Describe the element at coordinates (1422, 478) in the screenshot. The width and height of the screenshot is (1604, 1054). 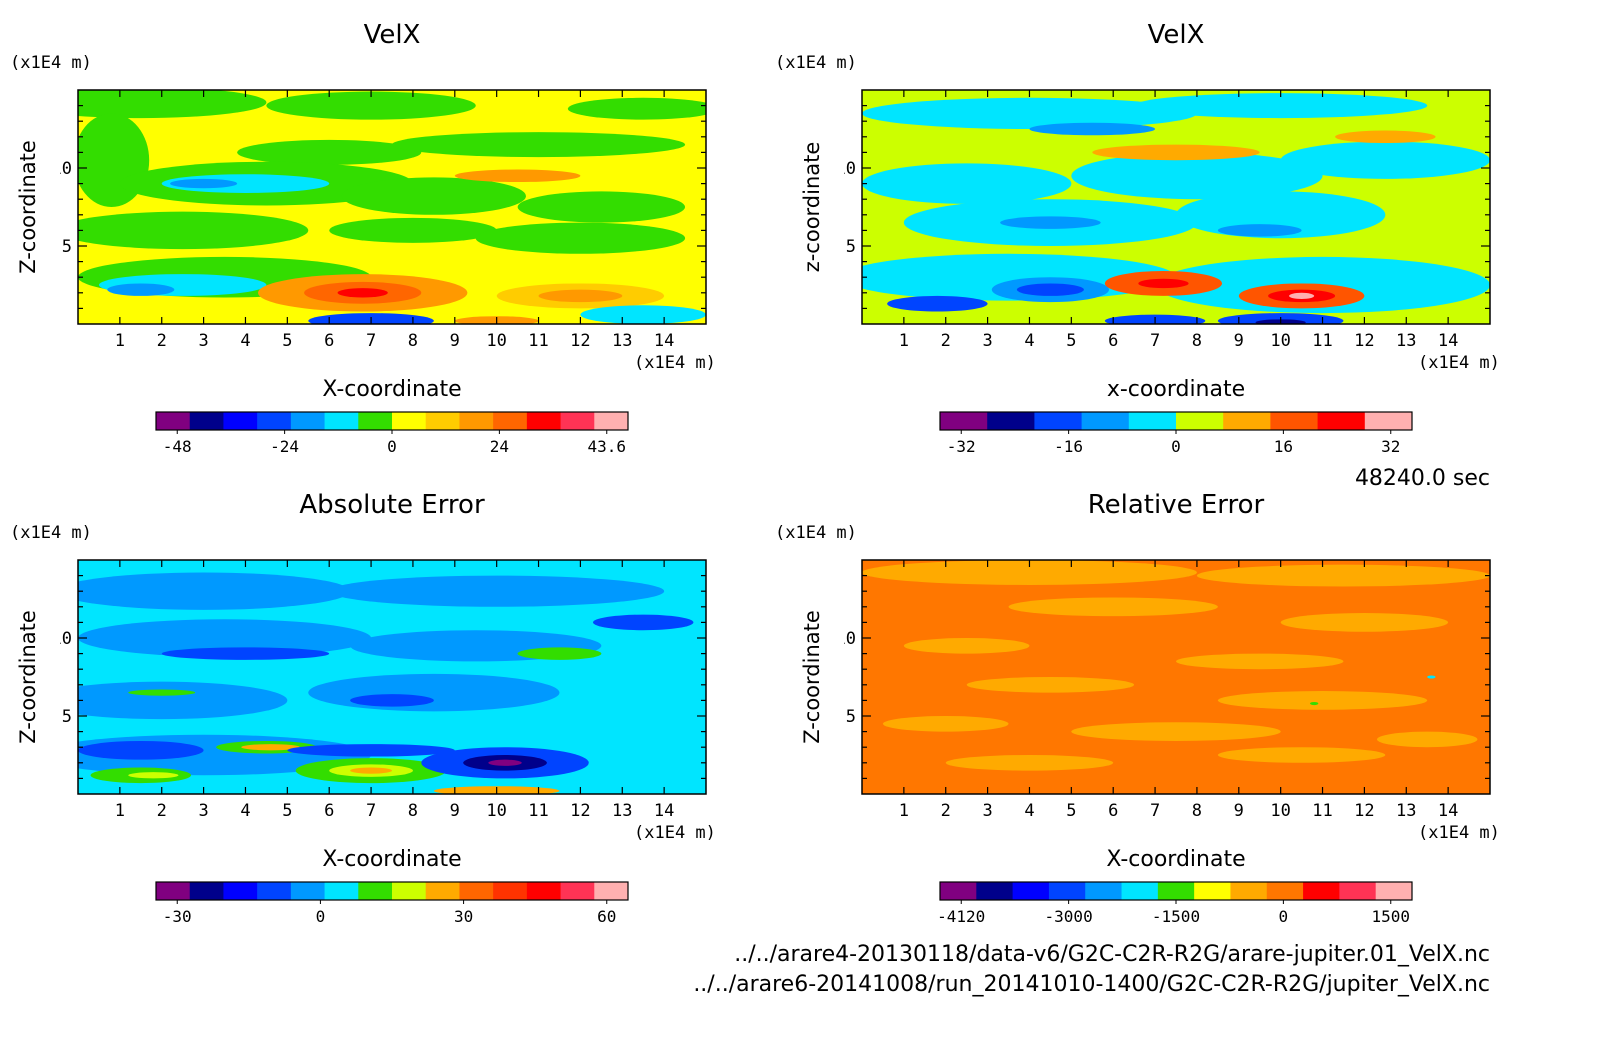
I see `time-label: 48240.0 sec` at that location.